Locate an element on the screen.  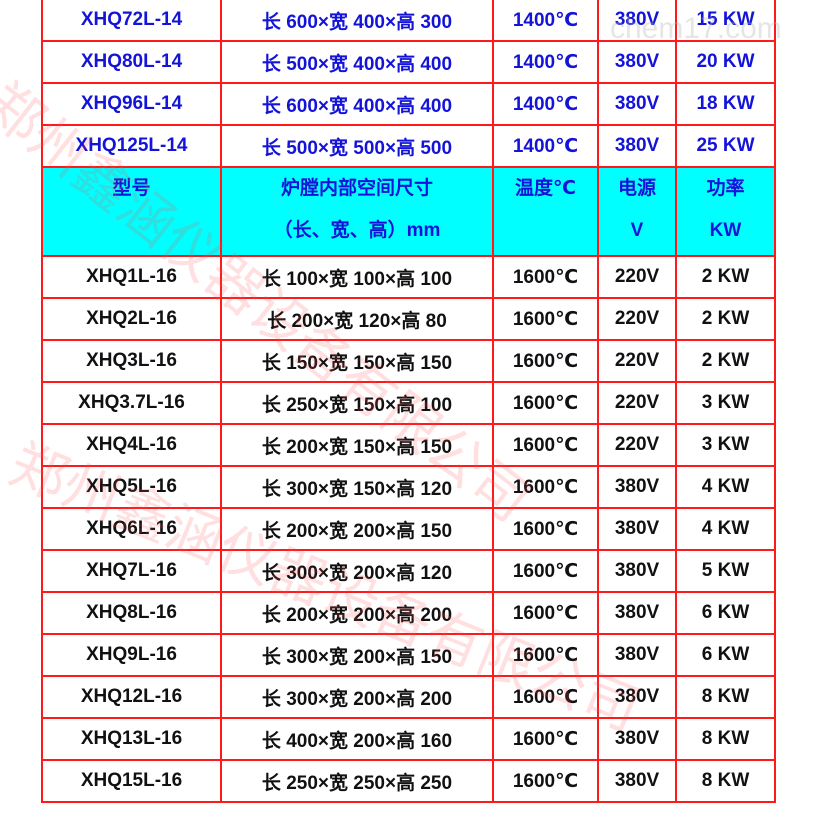
table-row: XHQ96L-14 长 600×宽 400×高 400 1400℃ 380V 18 KW is located at coordinates (408, 104).